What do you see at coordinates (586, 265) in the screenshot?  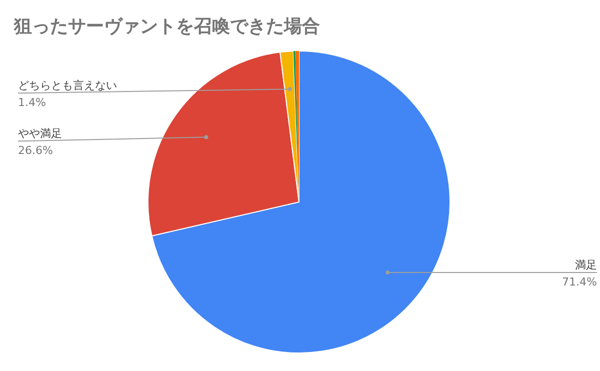 I see `slice-label: 満足` at bounding box center [586, 265].